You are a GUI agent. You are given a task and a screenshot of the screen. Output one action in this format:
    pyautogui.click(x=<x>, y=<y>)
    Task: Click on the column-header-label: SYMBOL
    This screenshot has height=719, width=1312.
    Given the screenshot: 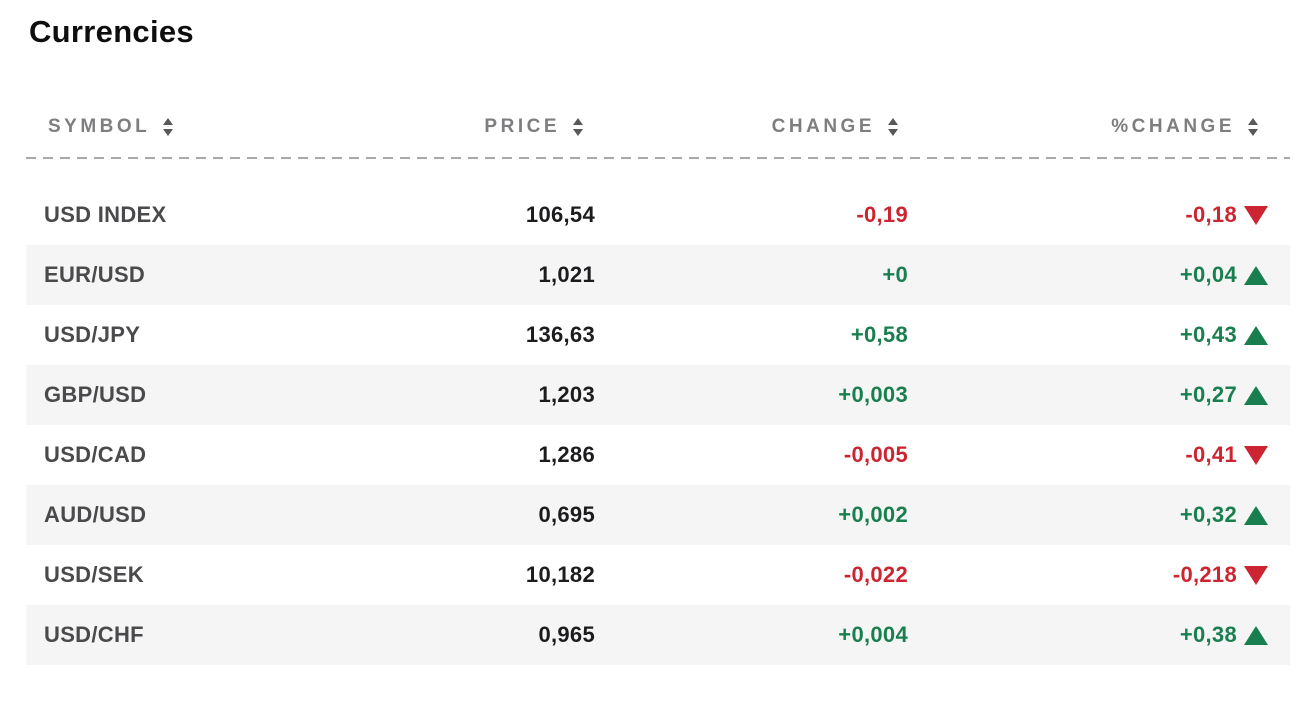 What is the action you would take?
    pyautogui.click(x=99, y=126)
    